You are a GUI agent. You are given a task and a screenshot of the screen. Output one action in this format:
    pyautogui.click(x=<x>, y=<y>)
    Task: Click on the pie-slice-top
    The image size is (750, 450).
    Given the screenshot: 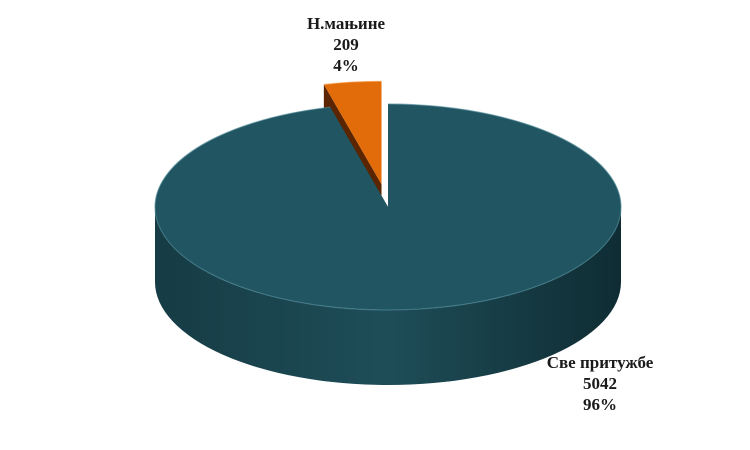 What is the action you would take?
    pyautogui.click(x=352, y=133)
    